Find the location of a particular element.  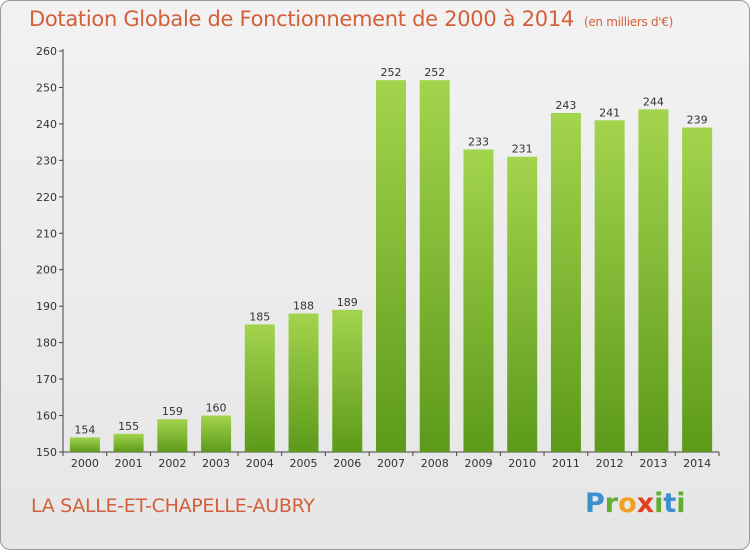

y-tick-label: 240 is located at coordinates (46, 124).